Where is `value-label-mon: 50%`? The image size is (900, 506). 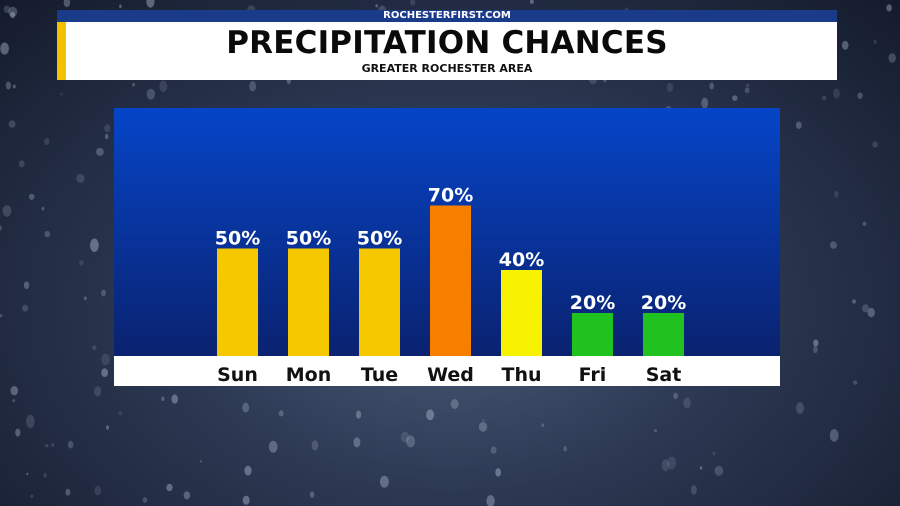 value-label-mon: 50% is located at coordinates (308, 239).